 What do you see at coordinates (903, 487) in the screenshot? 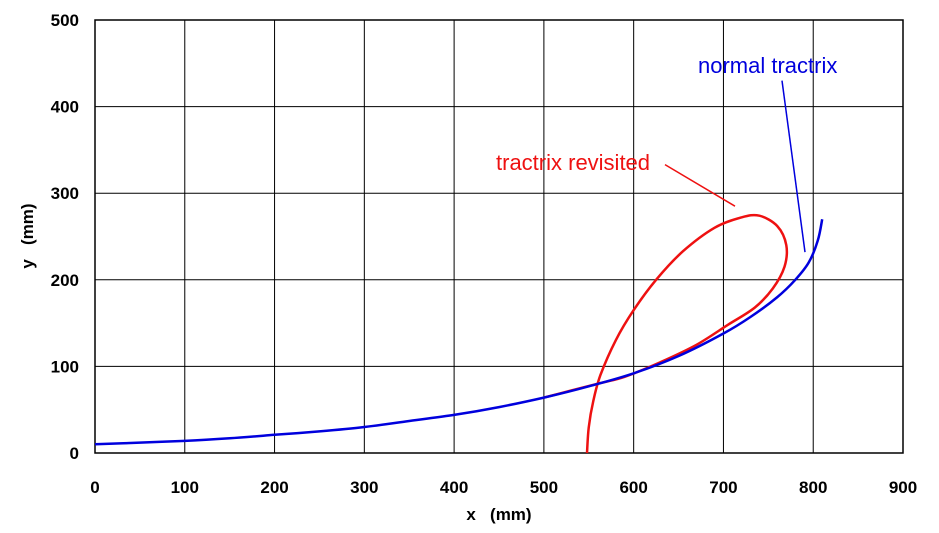
I see `x-tick-label: 900` at bounding box center [903, 487].